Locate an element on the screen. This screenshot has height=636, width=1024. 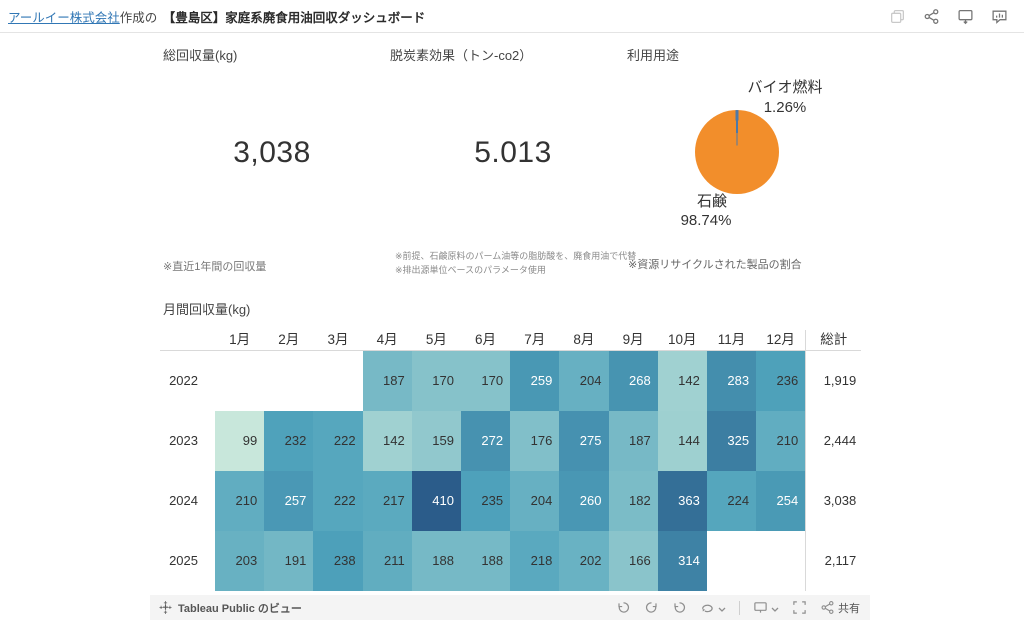
present-download-icon is located at coordinates (965, 16).